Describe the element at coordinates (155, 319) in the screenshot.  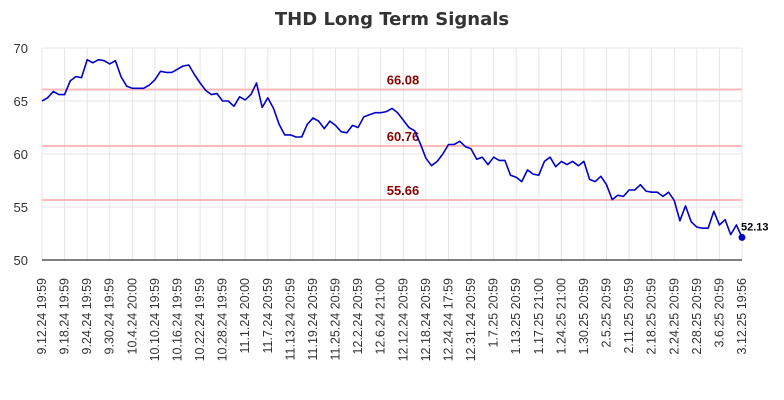
I see `x-tick-label: 10.10.24 19:59` at that location.